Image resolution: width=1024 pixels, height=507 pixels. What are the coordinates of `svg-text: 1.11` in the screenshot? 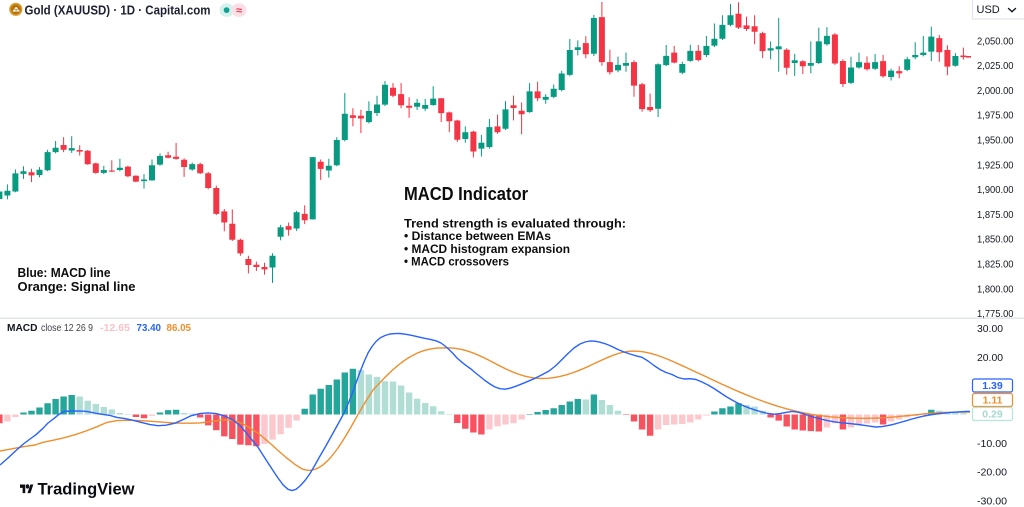 It's located at (993, 401).